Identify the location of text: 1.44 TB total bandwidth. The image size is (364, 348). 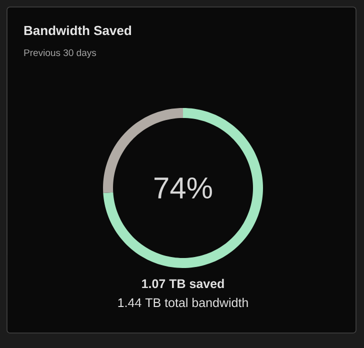
(183, 303).